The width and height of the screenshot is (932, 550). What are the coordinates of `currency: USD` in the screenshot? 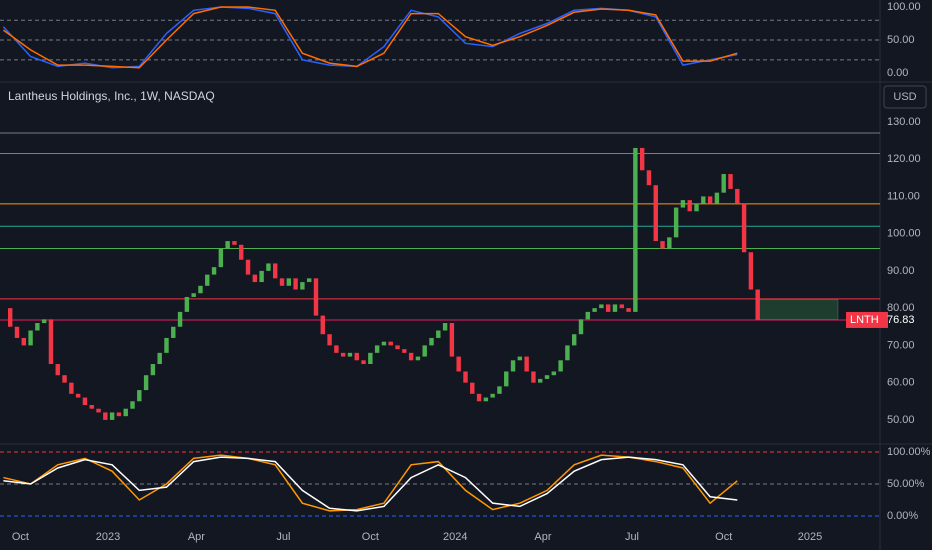 It's located at (904, 97).